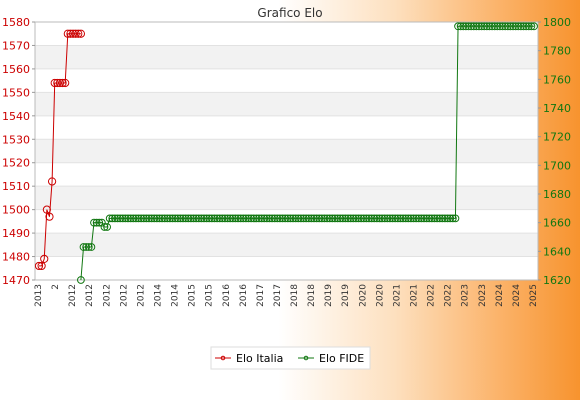  Describe the element at coordinates (16, 92) in the screenshot. I see `left-tick-label: 1550` at that location.